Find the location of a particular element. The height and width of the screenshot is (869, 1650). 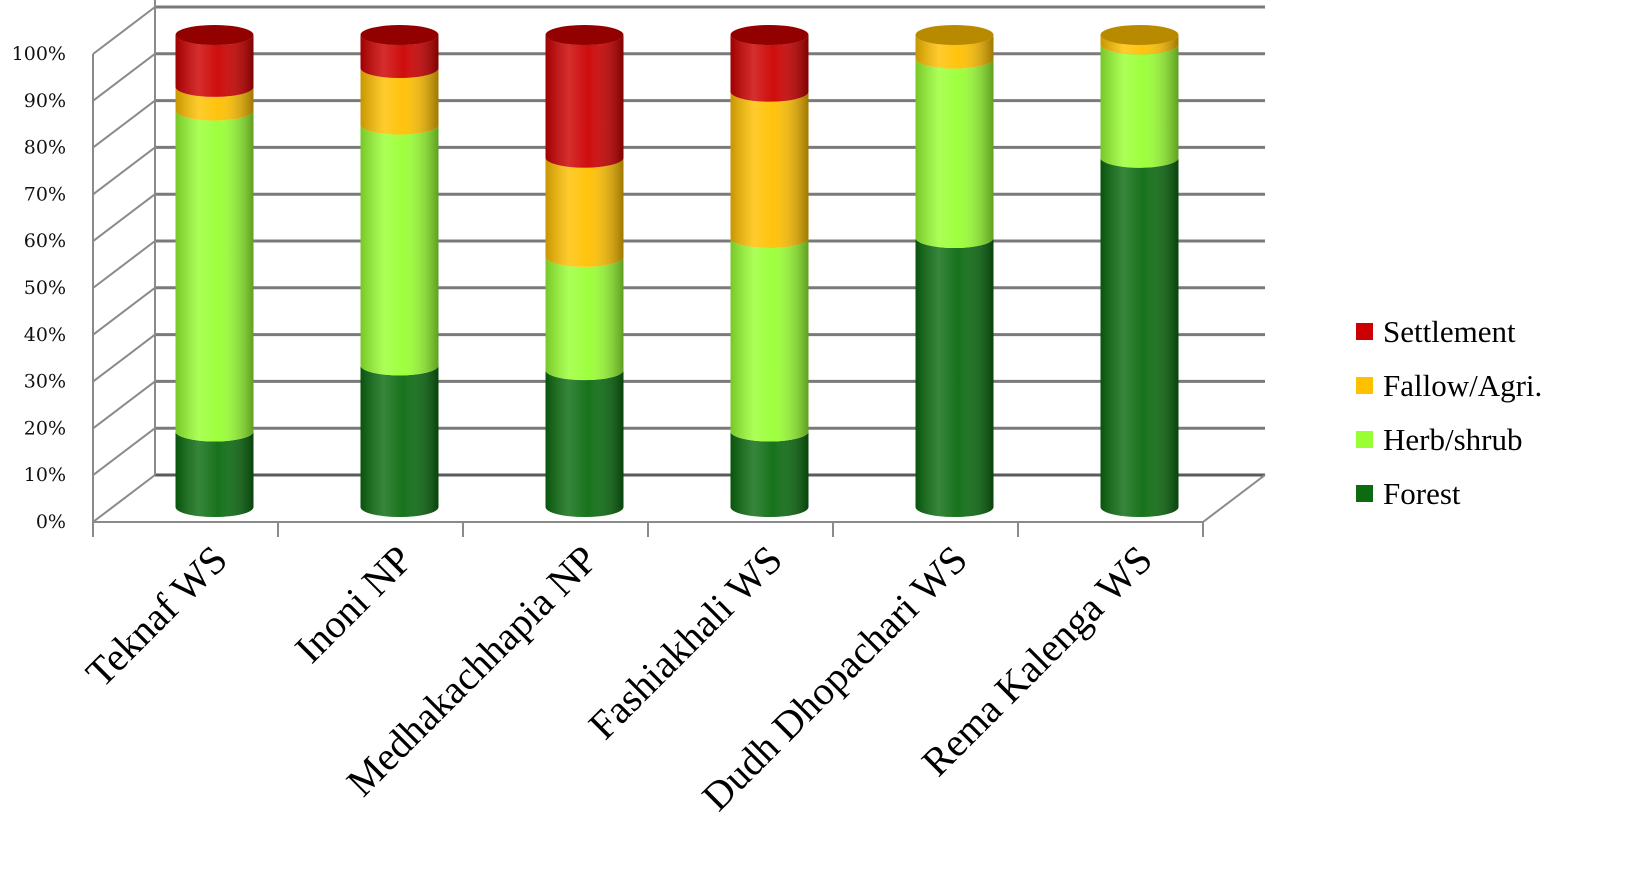

x-tick-label: Inoni NP is located at coordinates (353, 604).